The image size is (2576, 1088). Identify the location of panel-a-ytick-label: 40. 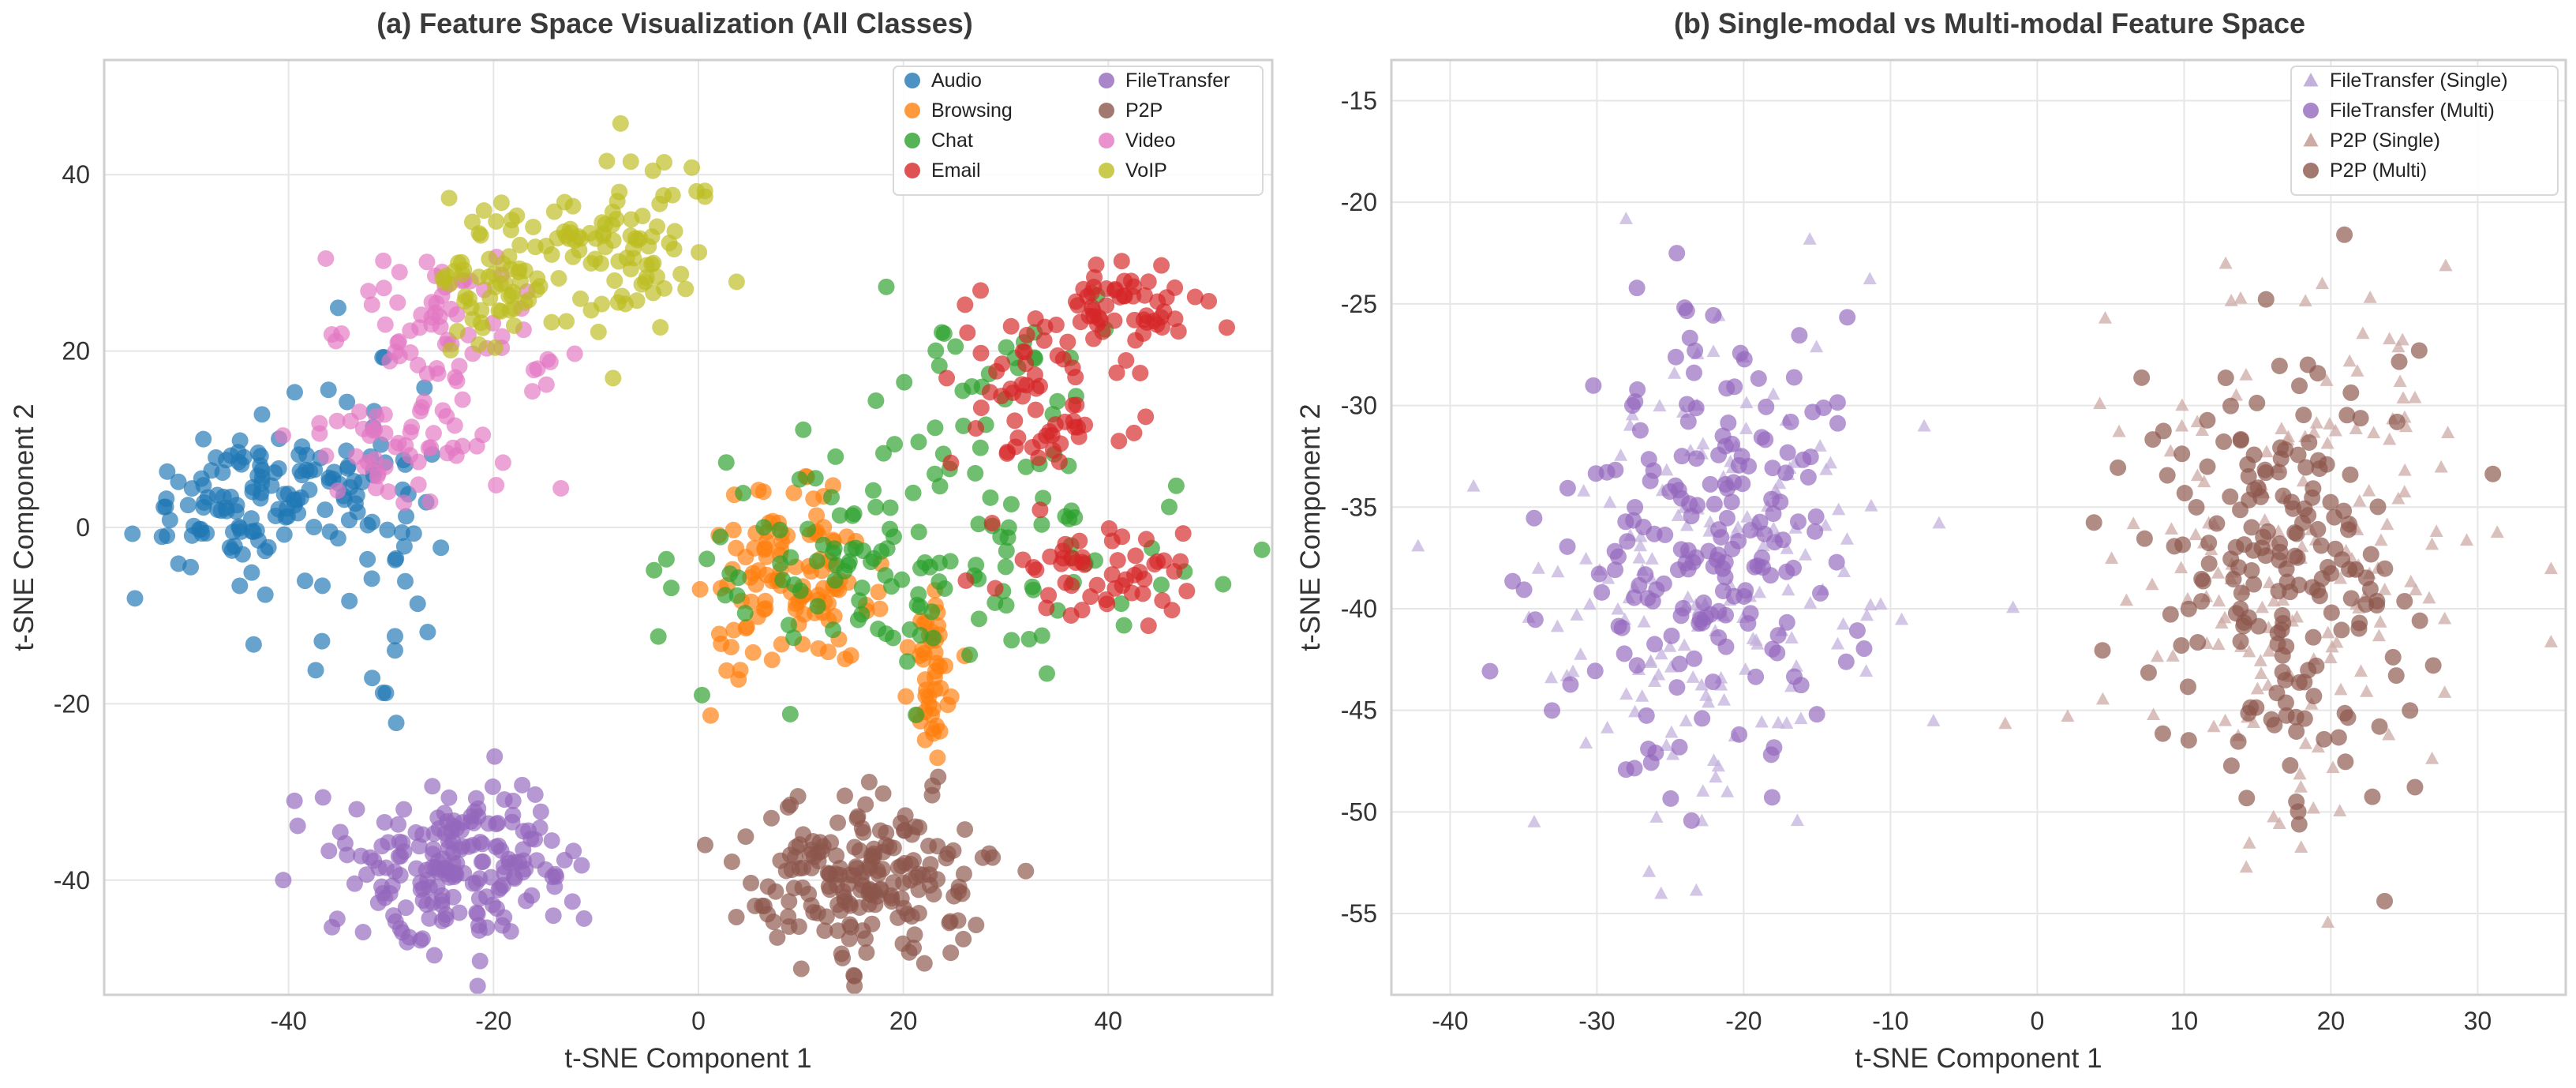
(76, 174).